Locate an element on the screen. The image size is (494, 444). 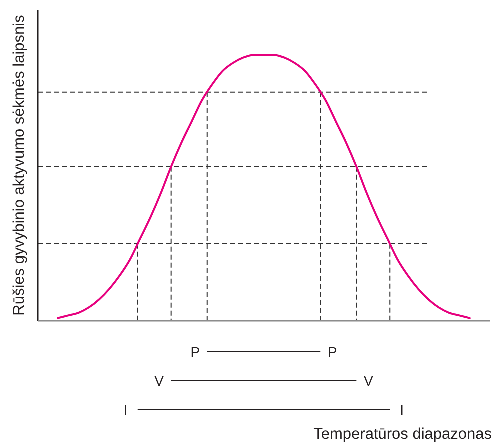
y-axis-title: Rūšies gyvybinio aktyvumo sėkmės laipsnis is located at coordinates (19, 165).